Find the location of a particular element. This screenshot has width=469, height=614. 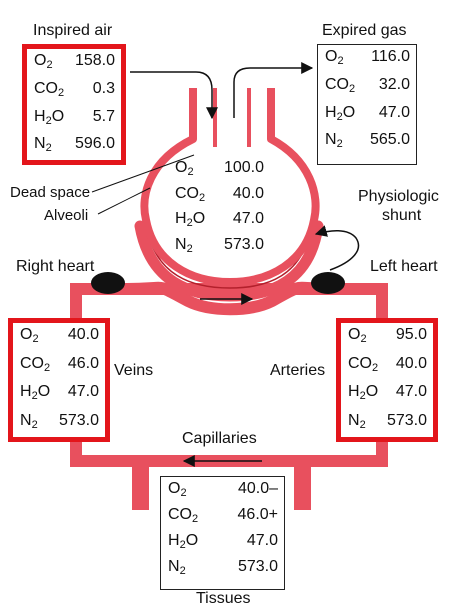

partial-pressure-value: 46.0+ is located at coordinates (257, 514).